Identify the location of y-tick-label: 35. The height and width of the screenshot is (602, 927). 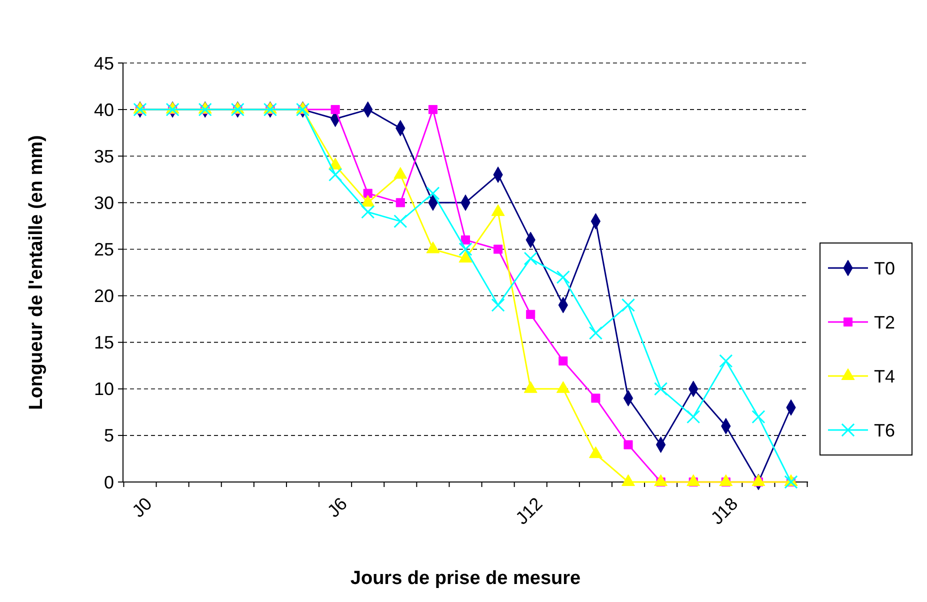
(104, 156).